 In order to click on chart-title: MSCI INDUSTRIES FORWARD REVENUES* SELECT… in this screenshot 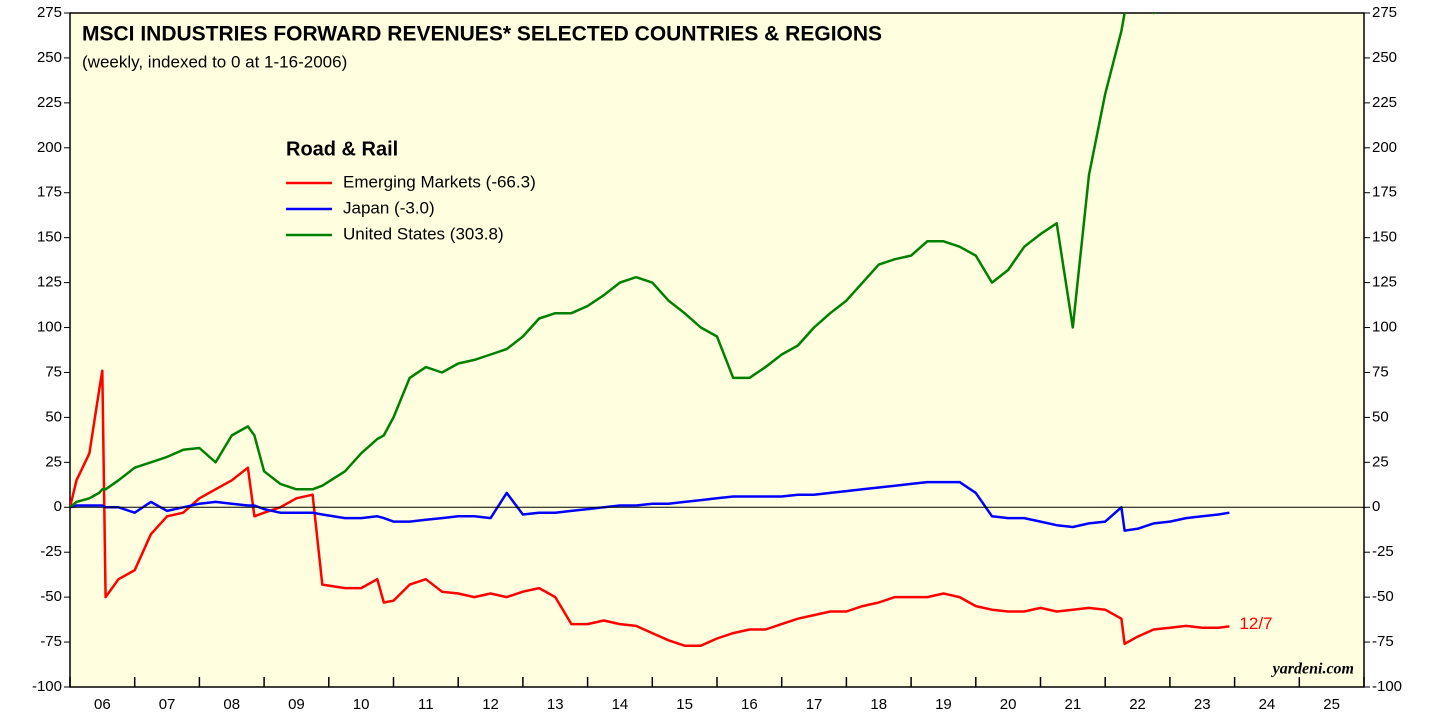, I will do `click(482, 34)`.